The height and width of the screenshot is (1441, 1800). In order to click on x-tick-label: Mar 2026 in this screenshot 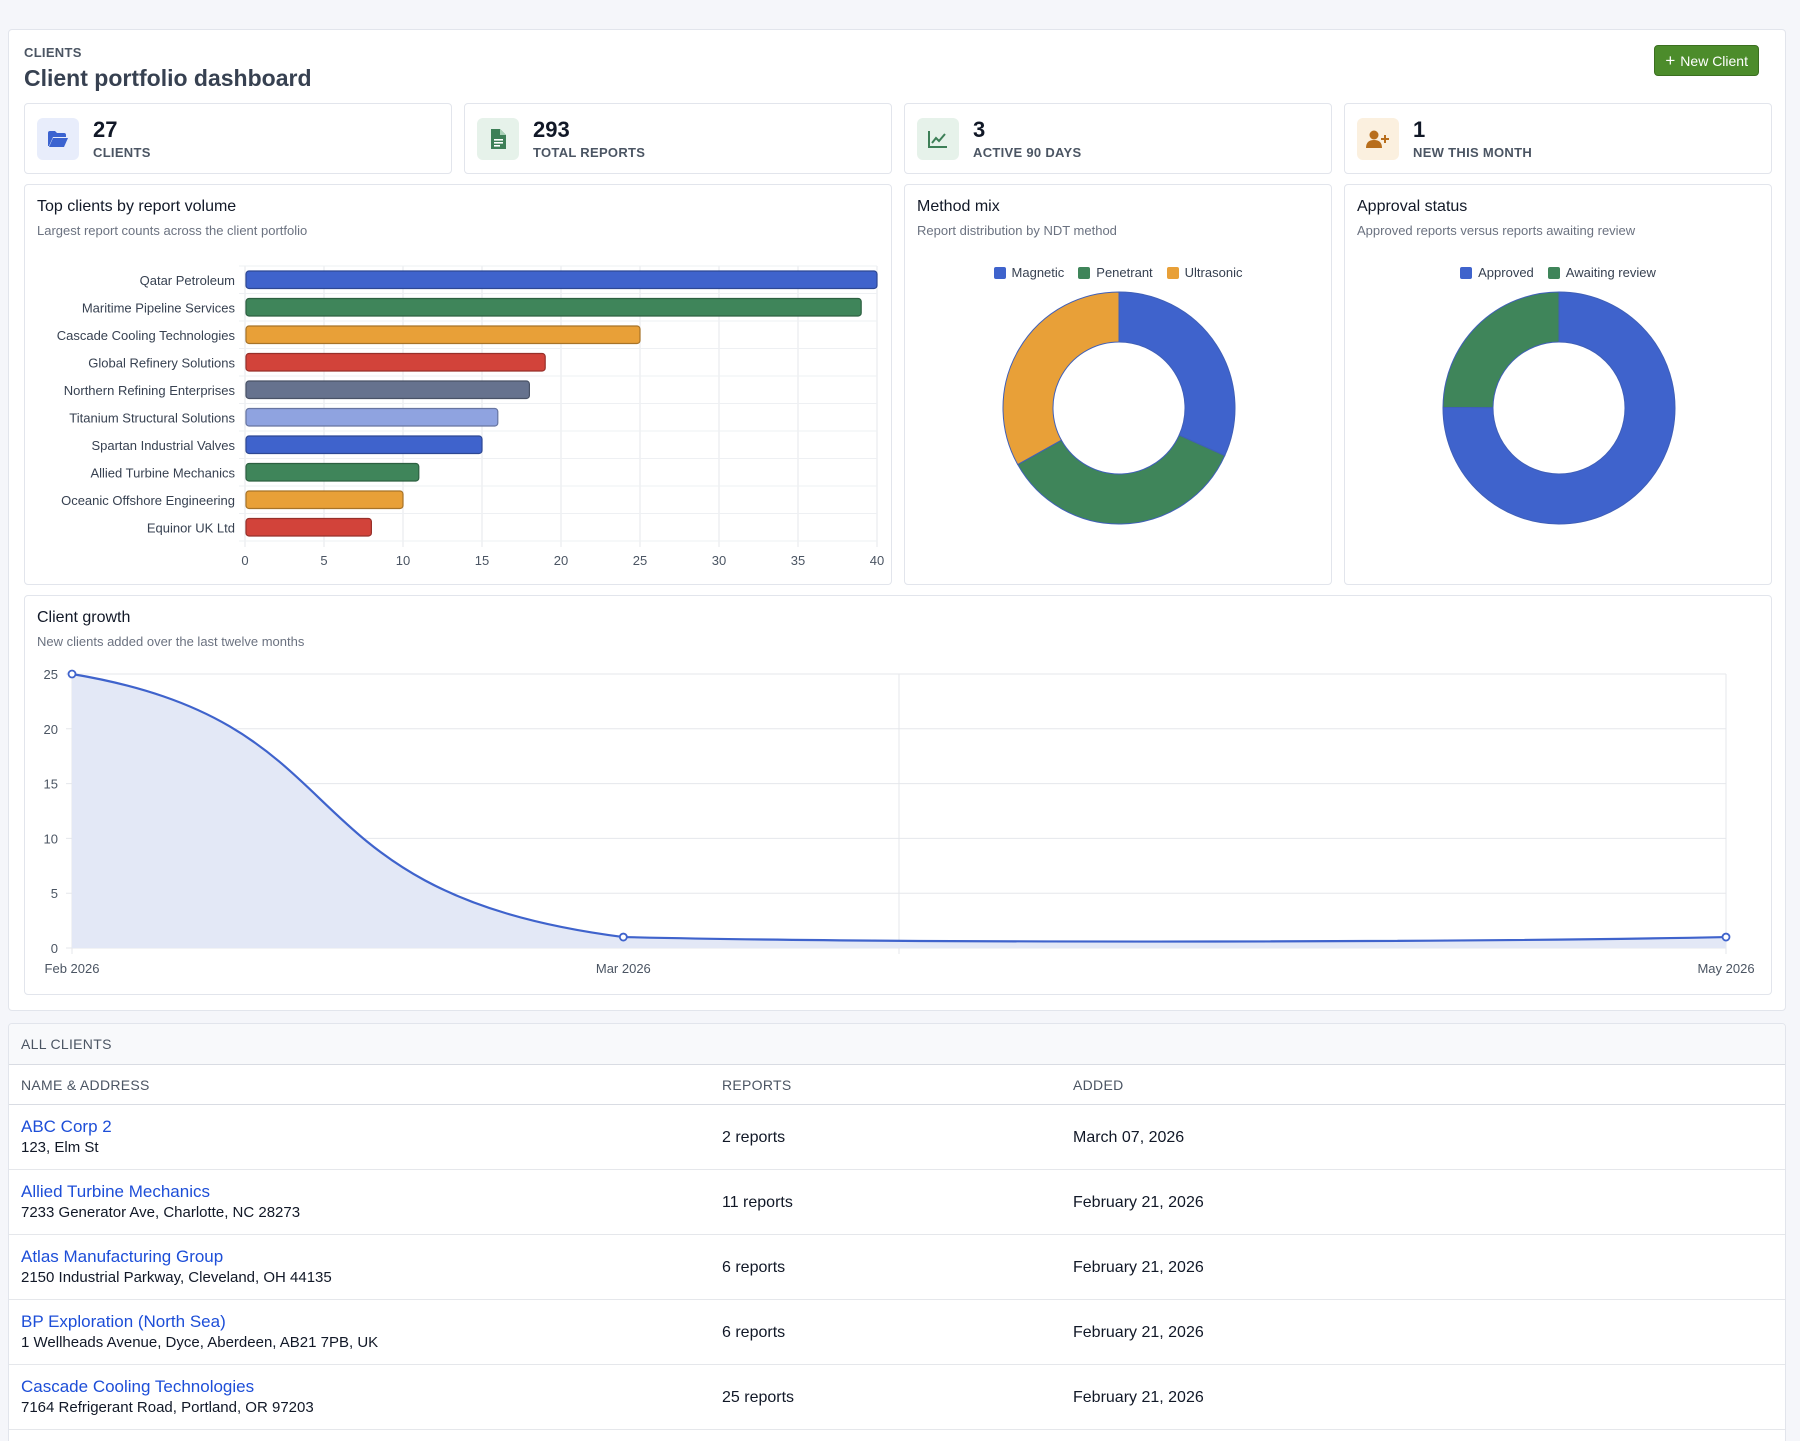, I will do `click(623, 968)`.